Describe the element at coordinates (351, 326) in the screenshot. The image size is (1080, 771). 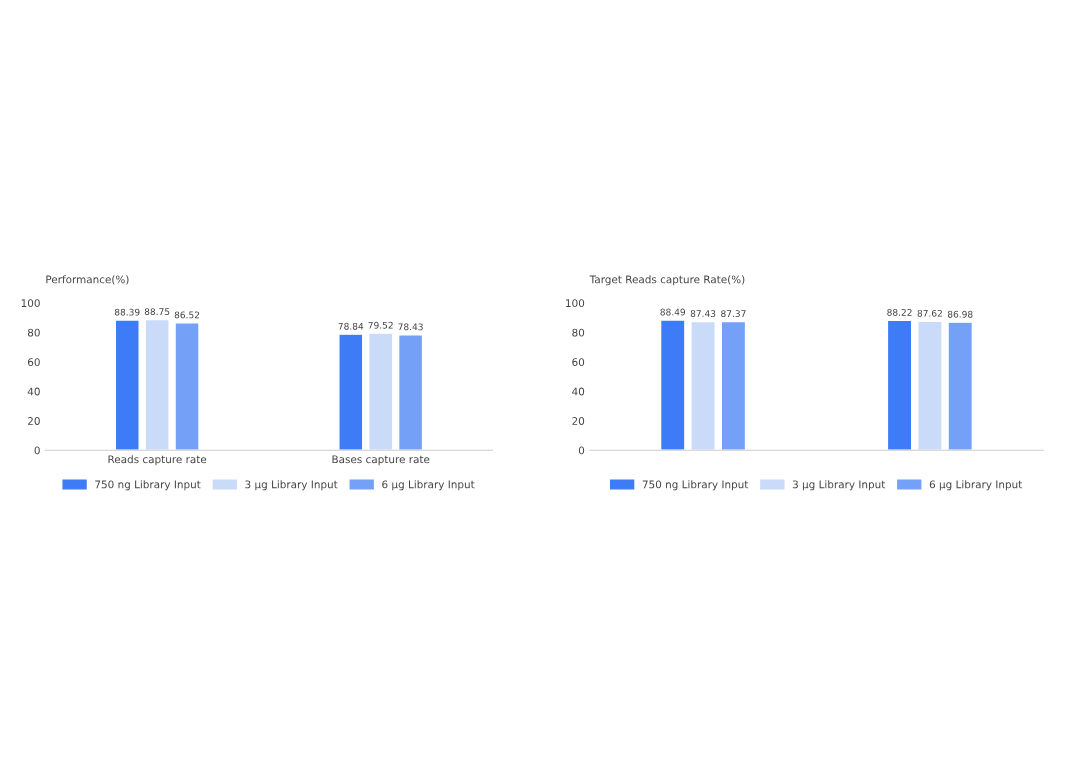
I see `data-label: 78.84` at that location.